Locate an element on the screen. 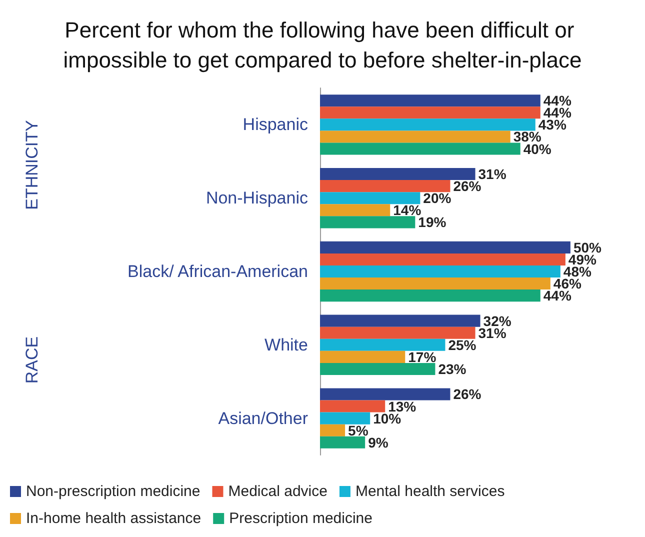 Image resolution: width=645 pixels, height=537 pixels. y-tick-label: Asian/Other is located at coordinates (263, 418).